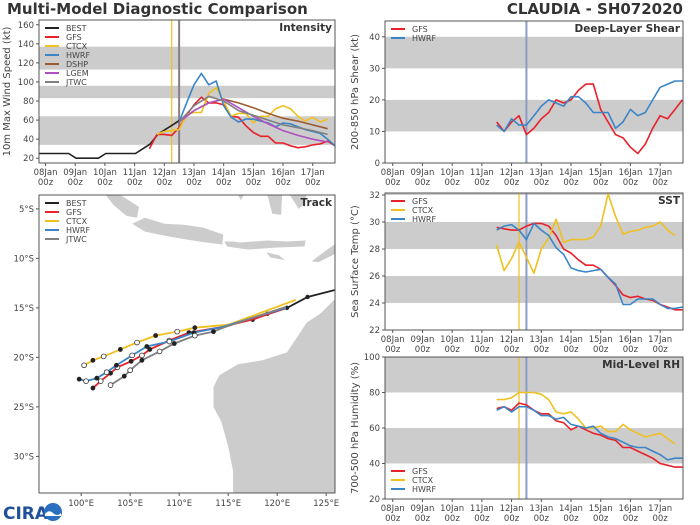 The height and width of the screenshot is (525, 700). What do you see at coordinates (77, 64) in the screenshot?
I see `legend-label: DSHP` at bounding box center [77, 64].